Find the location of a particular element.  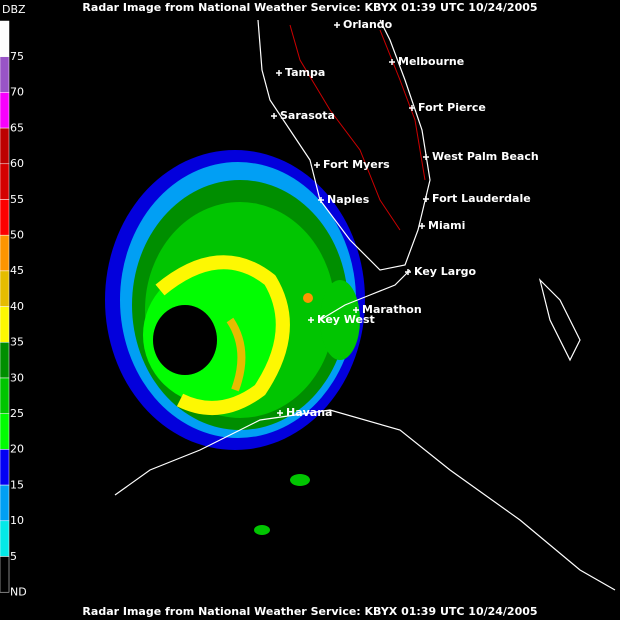

legend-label: ND is located at coordinates (18, 592).